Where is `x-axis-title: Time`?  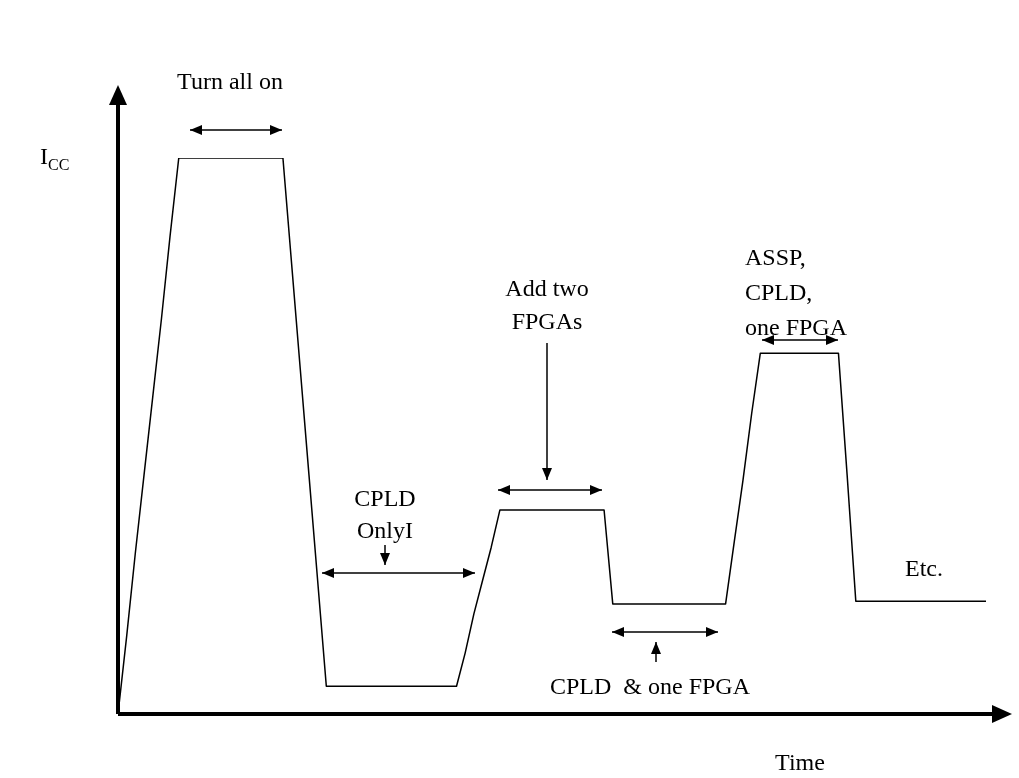 x-axis-title: Time is located at coordinates (800, 762).